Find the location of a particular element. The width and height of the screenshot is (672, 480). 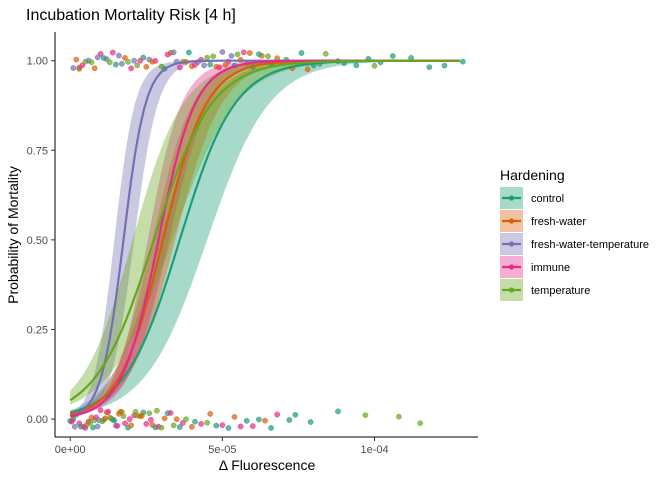

y-tick-label: 0.00 is located at coordinates (37, 420).